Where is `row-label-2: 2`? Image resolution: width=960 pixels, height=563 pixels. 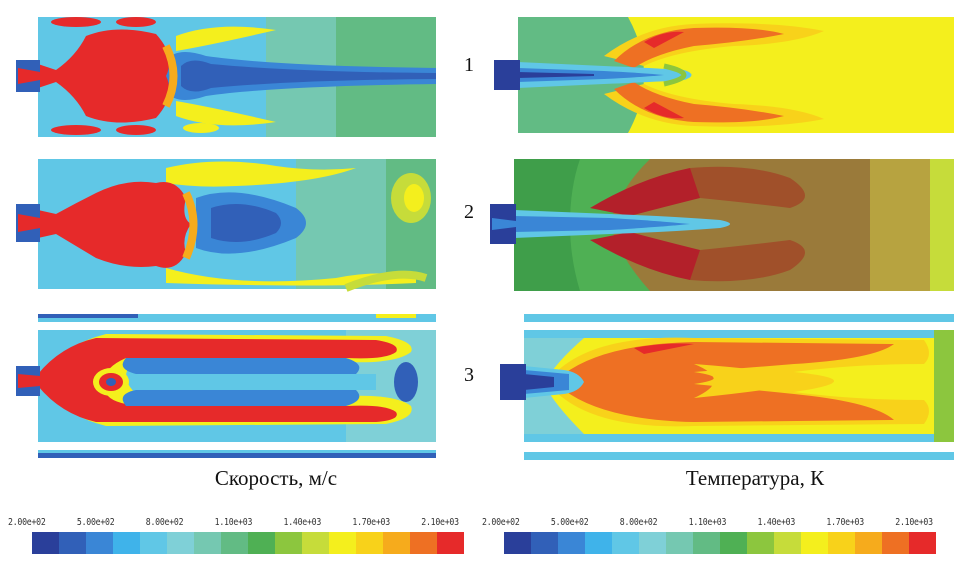 row-label-2: 2 is located at coordinates (469, 212).